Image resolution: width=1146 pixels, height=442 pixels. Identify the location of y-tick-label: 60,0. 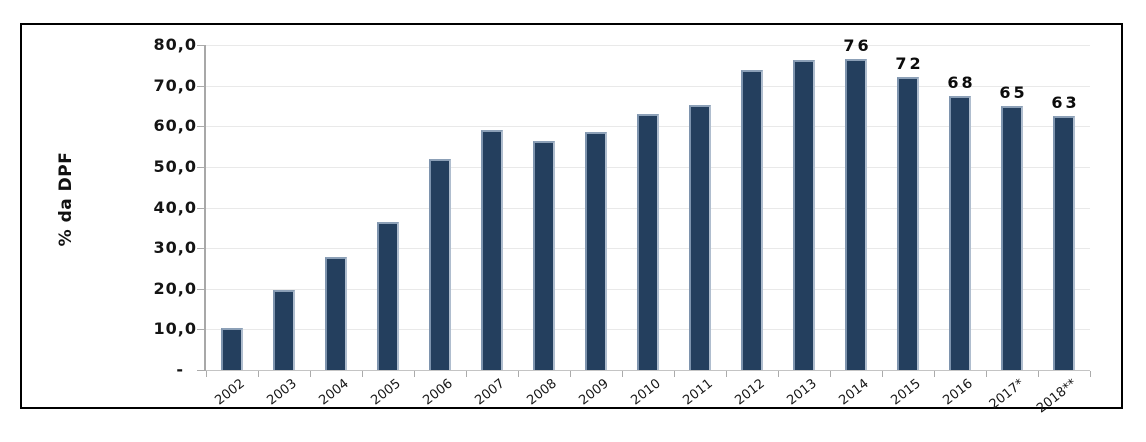
(175, 126).